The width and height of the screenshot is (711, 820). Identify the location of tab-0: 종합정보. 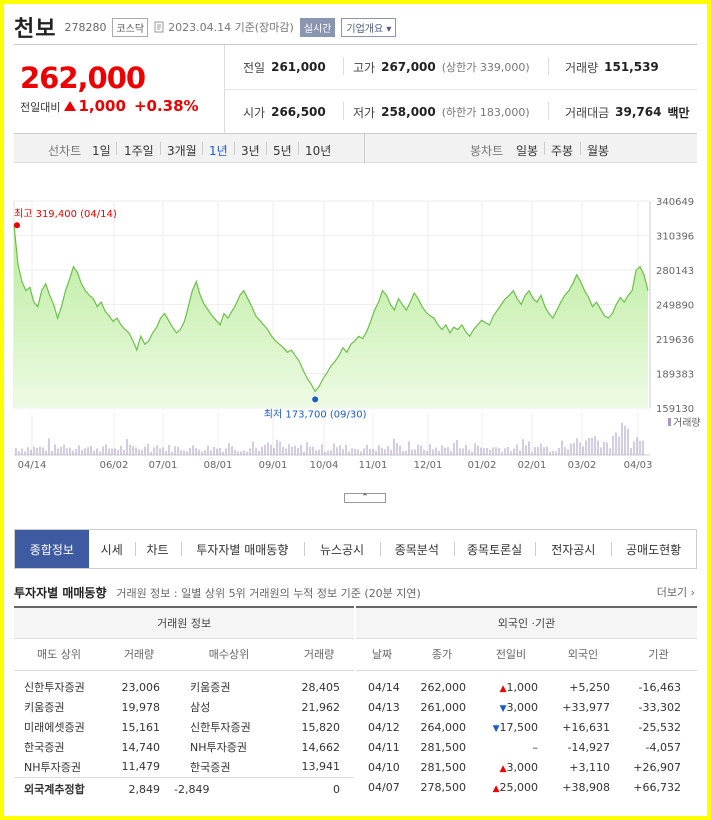
(52, 549).